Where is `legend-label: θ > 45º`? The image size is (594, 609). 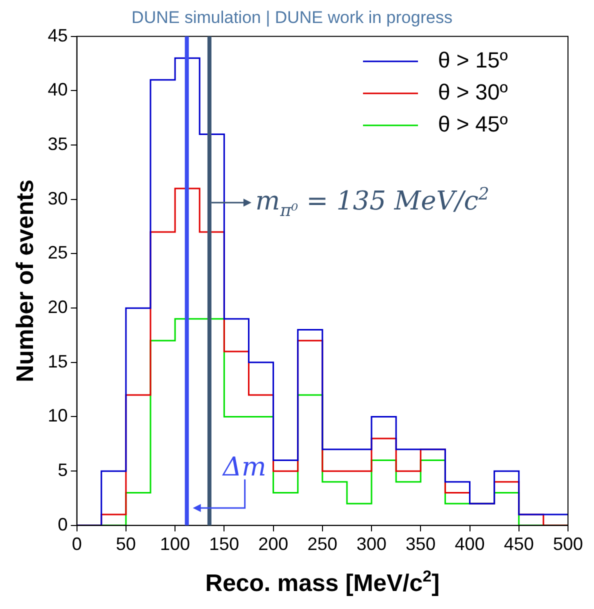 legend-label: θ > 45º is located at coordinates (473, 123).